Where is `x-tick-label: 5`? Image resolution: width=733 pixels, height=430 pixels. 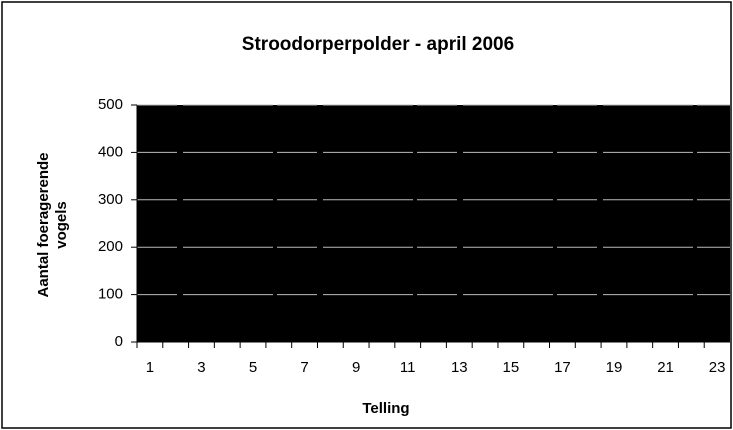
x-tick-label: 5 is located at coordinates (253, 367).